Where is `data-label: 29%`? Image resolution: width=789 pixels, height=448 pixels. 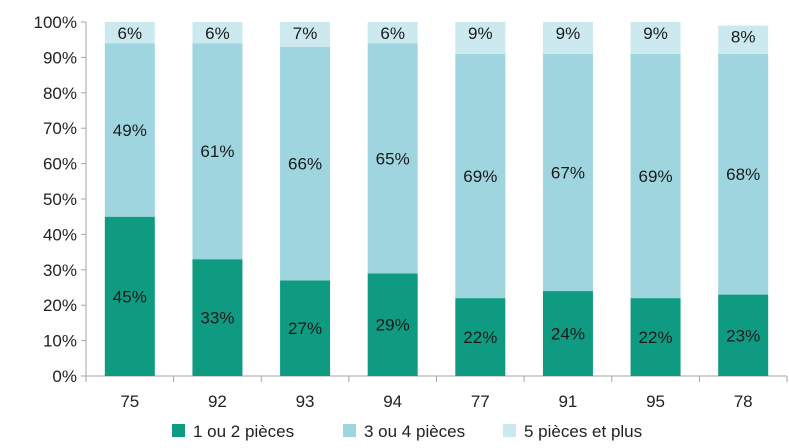
data-label: 29% is located at coordinates (393, 325).